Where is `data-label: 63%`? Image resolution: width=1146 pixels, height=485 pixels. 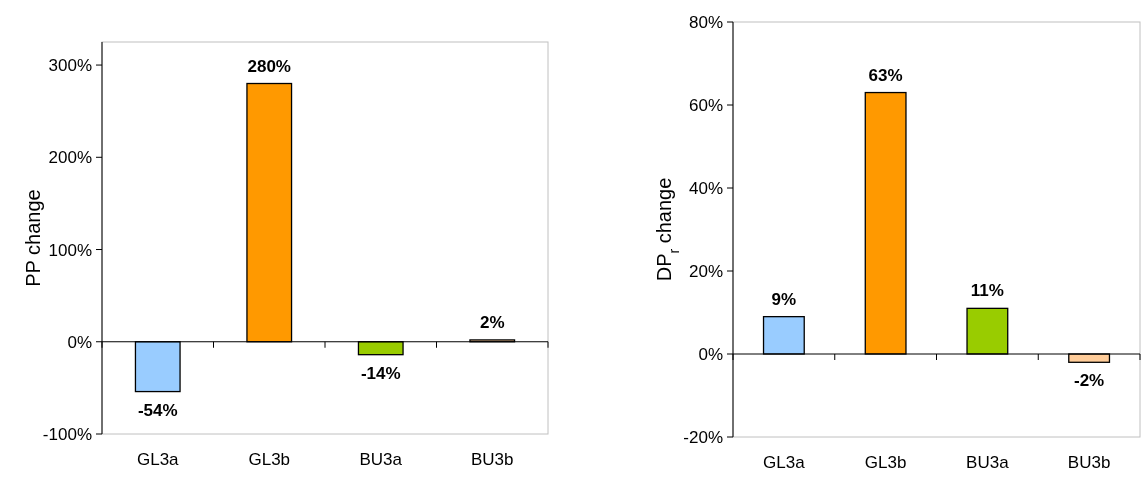 data-label: 63% is located at coordinates (885, 75).